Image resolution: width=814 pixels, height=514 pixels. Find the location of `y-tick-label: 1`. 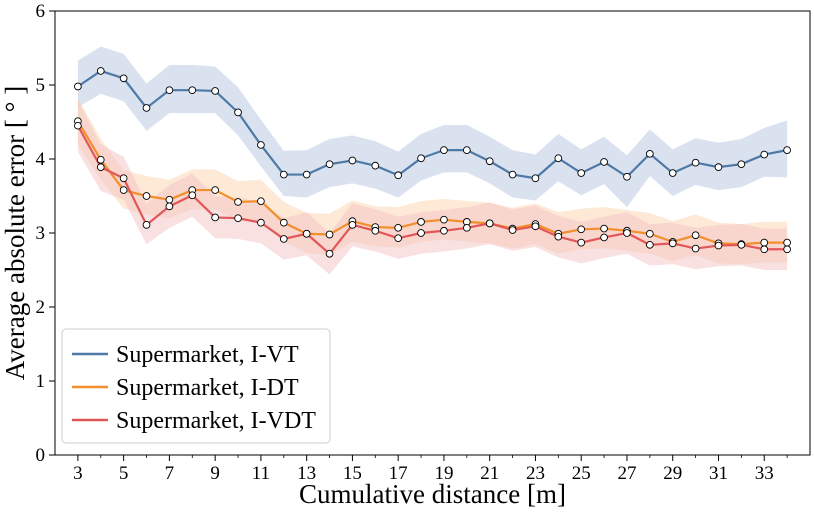

y-tick-label: 1 is located at coordinates (41, 381).